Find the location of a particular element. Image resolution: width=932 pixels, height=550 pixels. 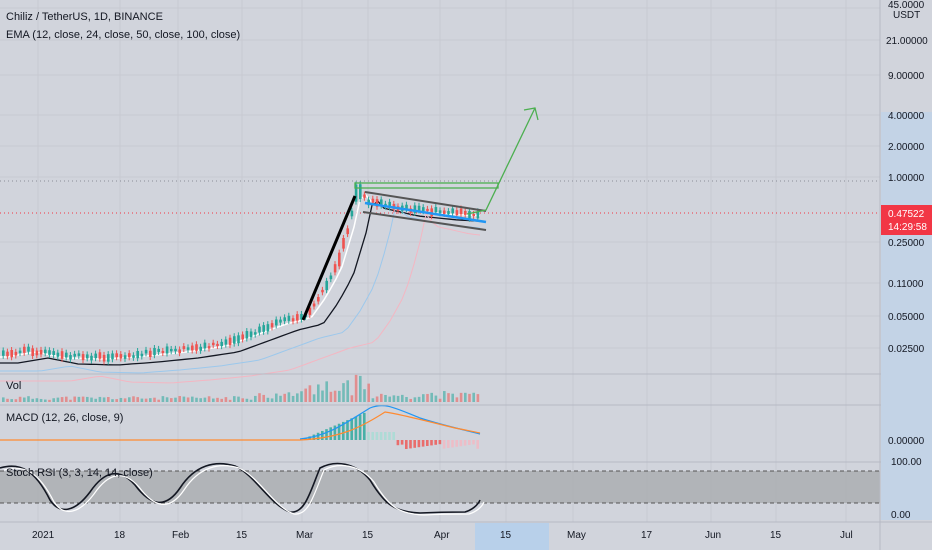

time-label: Jun is located at coordinates (713, 535).